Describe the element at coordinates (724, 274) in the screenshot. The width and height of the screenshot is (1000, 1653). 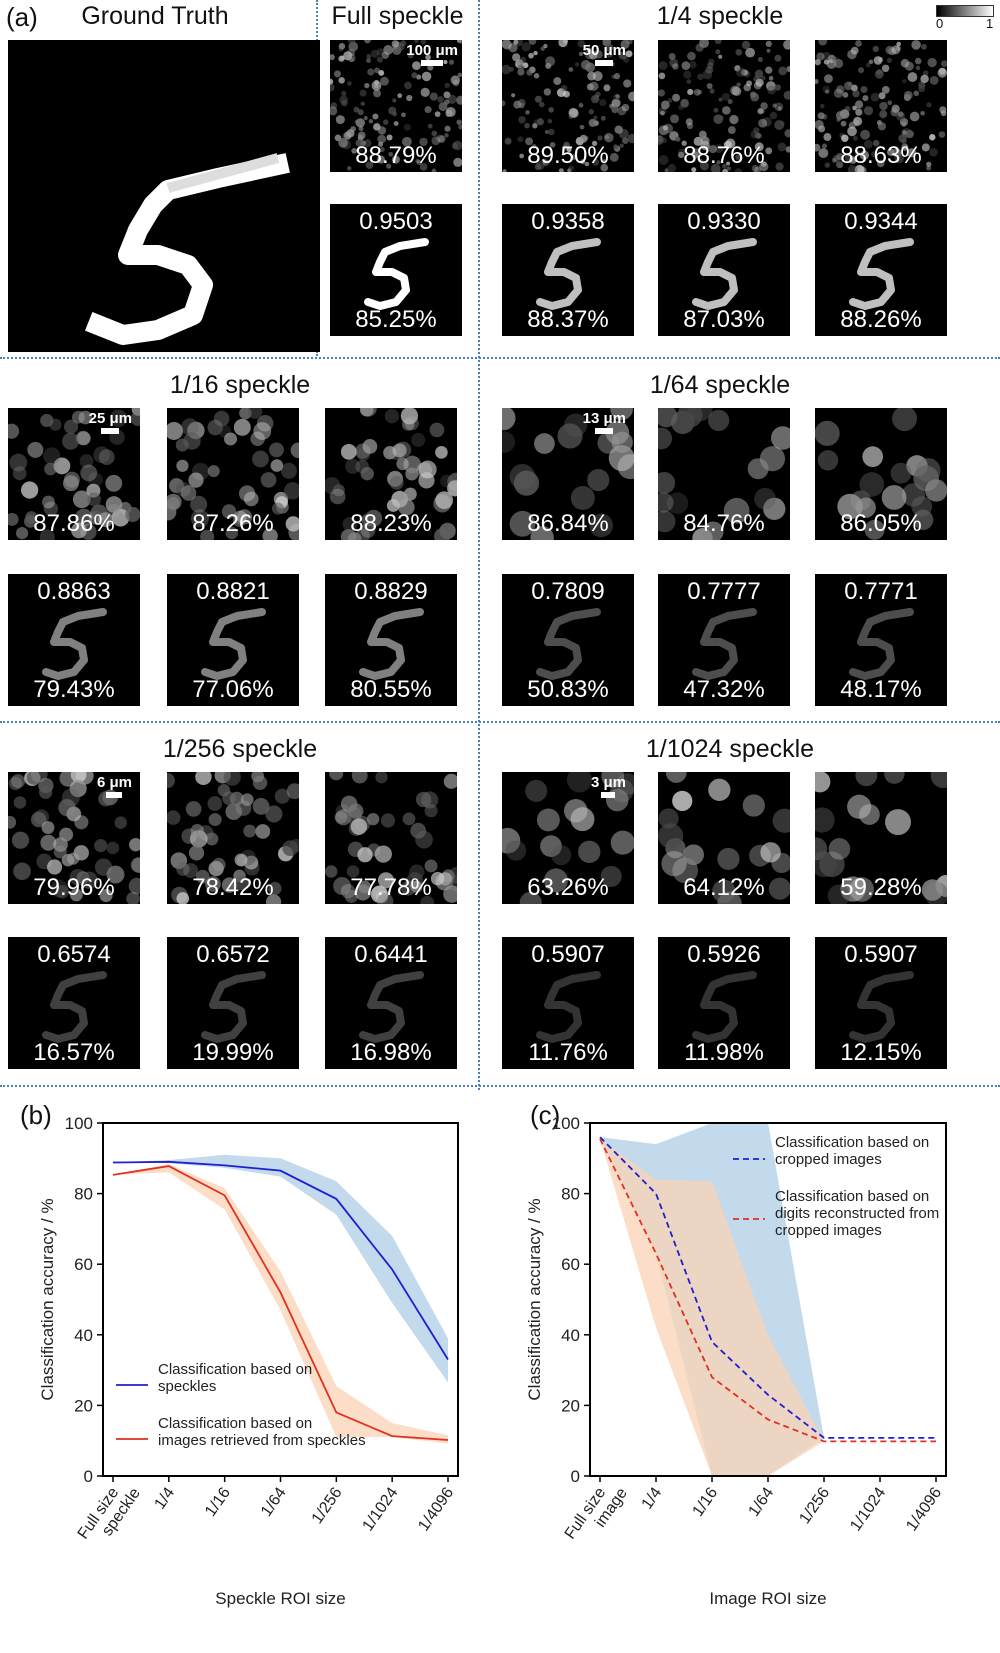
I see `q4-recon-tile-2-graphic` at that location.